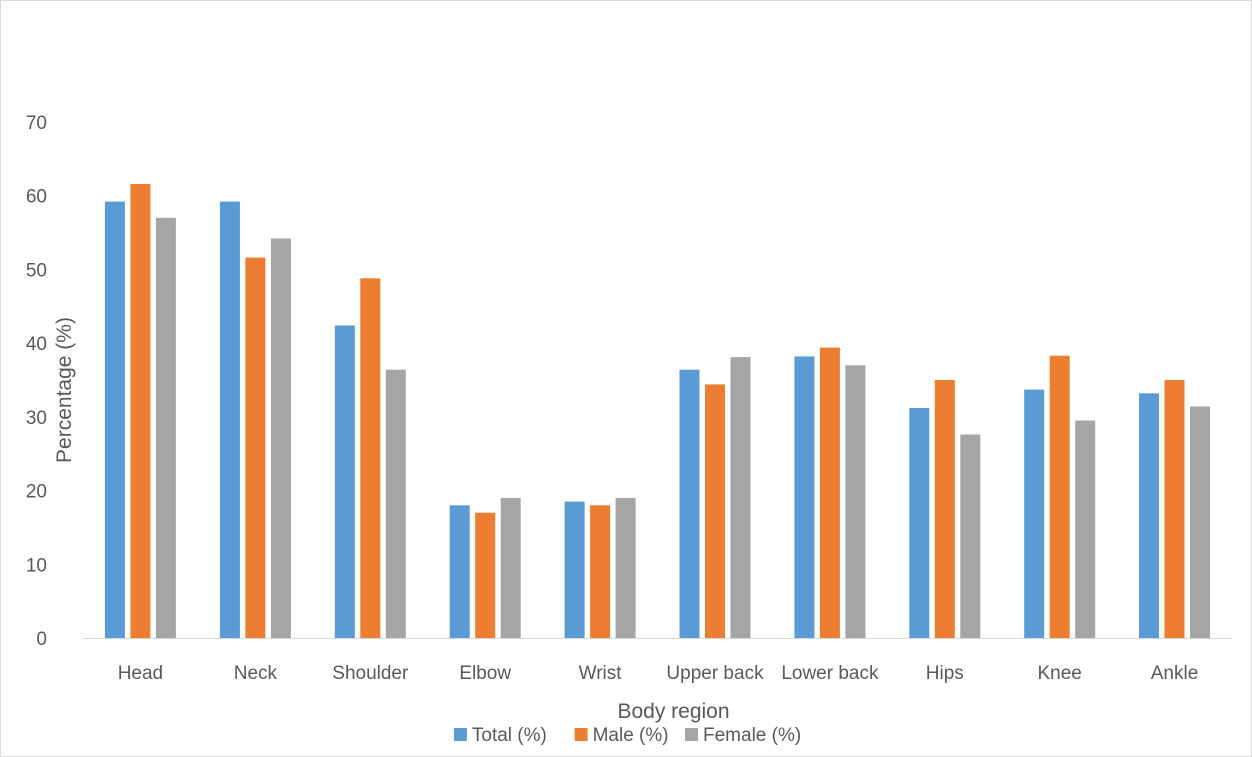 This screenshot has width=1252, height=757. Describe the element at coordinates (752, 735) in the screenshot. I see `legend-label: Female (%)` at that location.